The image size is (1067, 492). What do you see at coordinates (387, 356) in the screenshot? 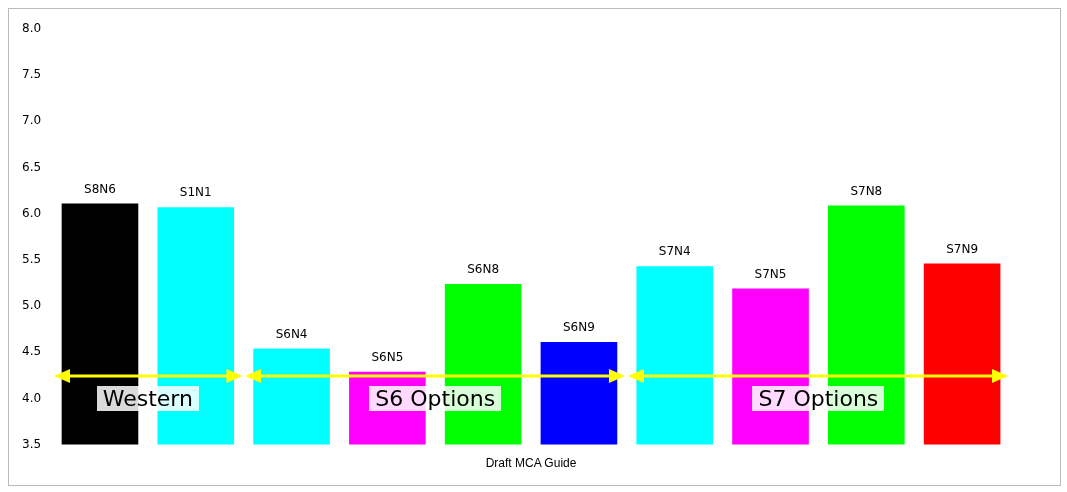
I see `x-tick-label: S6N5` at bounding box center [387, 356].